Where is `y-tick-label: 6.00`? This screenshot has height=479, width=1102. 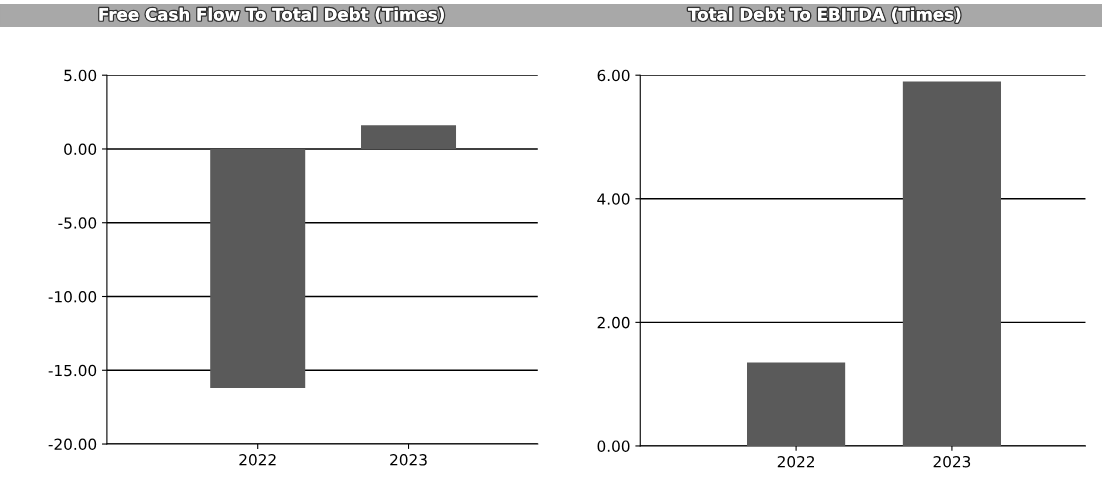
y-tick-label: 6.00 is located at coordinates (613, 75).